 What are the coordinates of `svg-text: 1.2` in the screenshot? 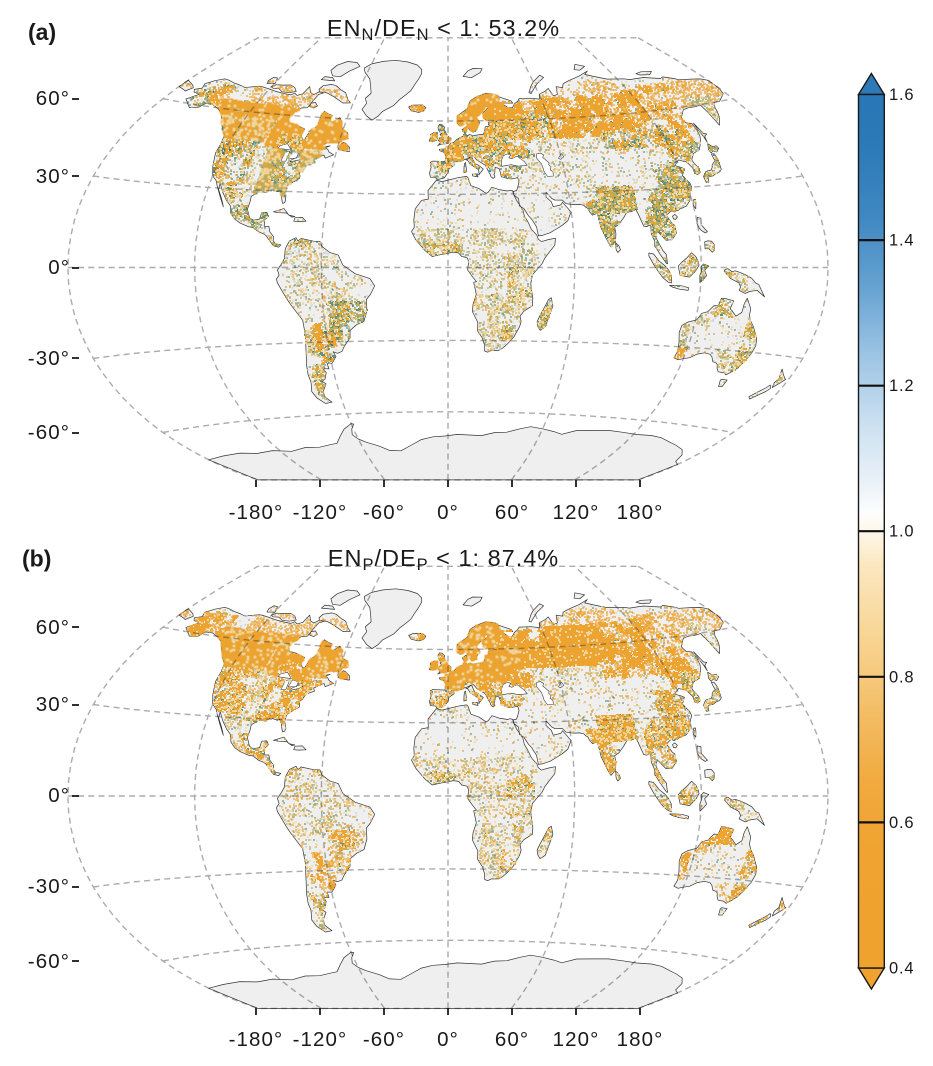 It's located at (901, 386).